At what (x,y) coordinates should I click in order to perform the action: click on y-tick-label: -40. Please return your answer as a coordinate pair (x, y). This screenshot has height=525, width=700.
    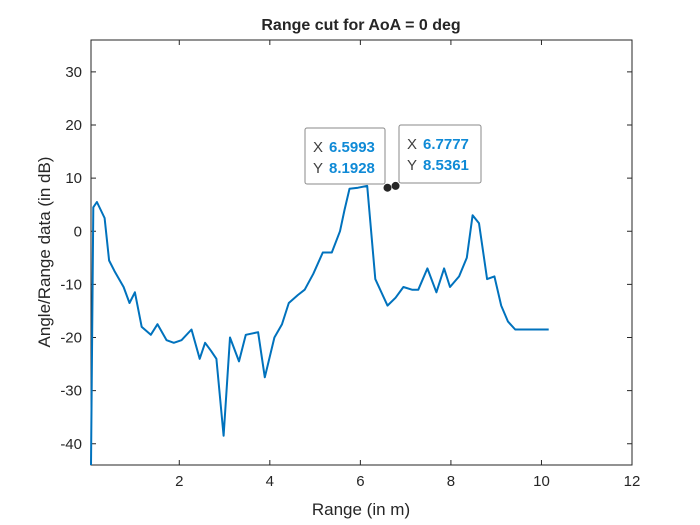
    Looking at the image, I should click on (71, 444).